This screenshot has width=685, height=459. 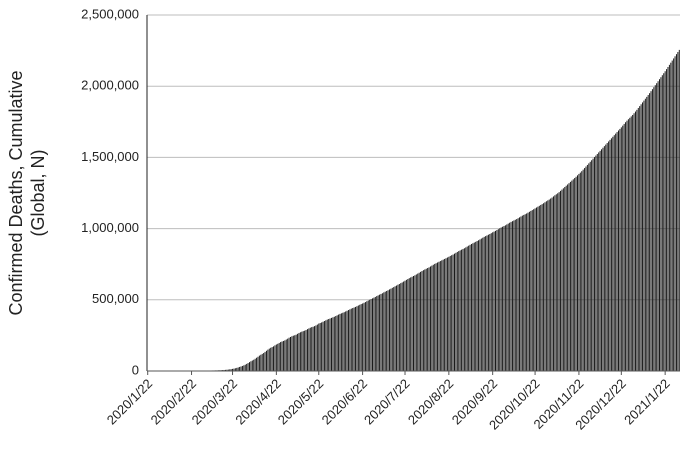 I want to click on x-tick-label: 2021/1/22, so click(x=647, y=402).